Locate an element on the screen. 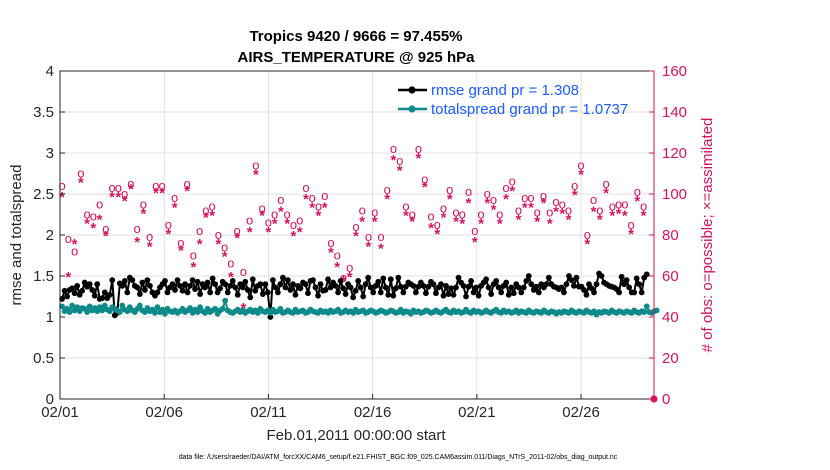 This screenshot has height=470, width=830. legend-rmse-label: rmse grand pr = 1.308 is located at coordinates (505, 90).